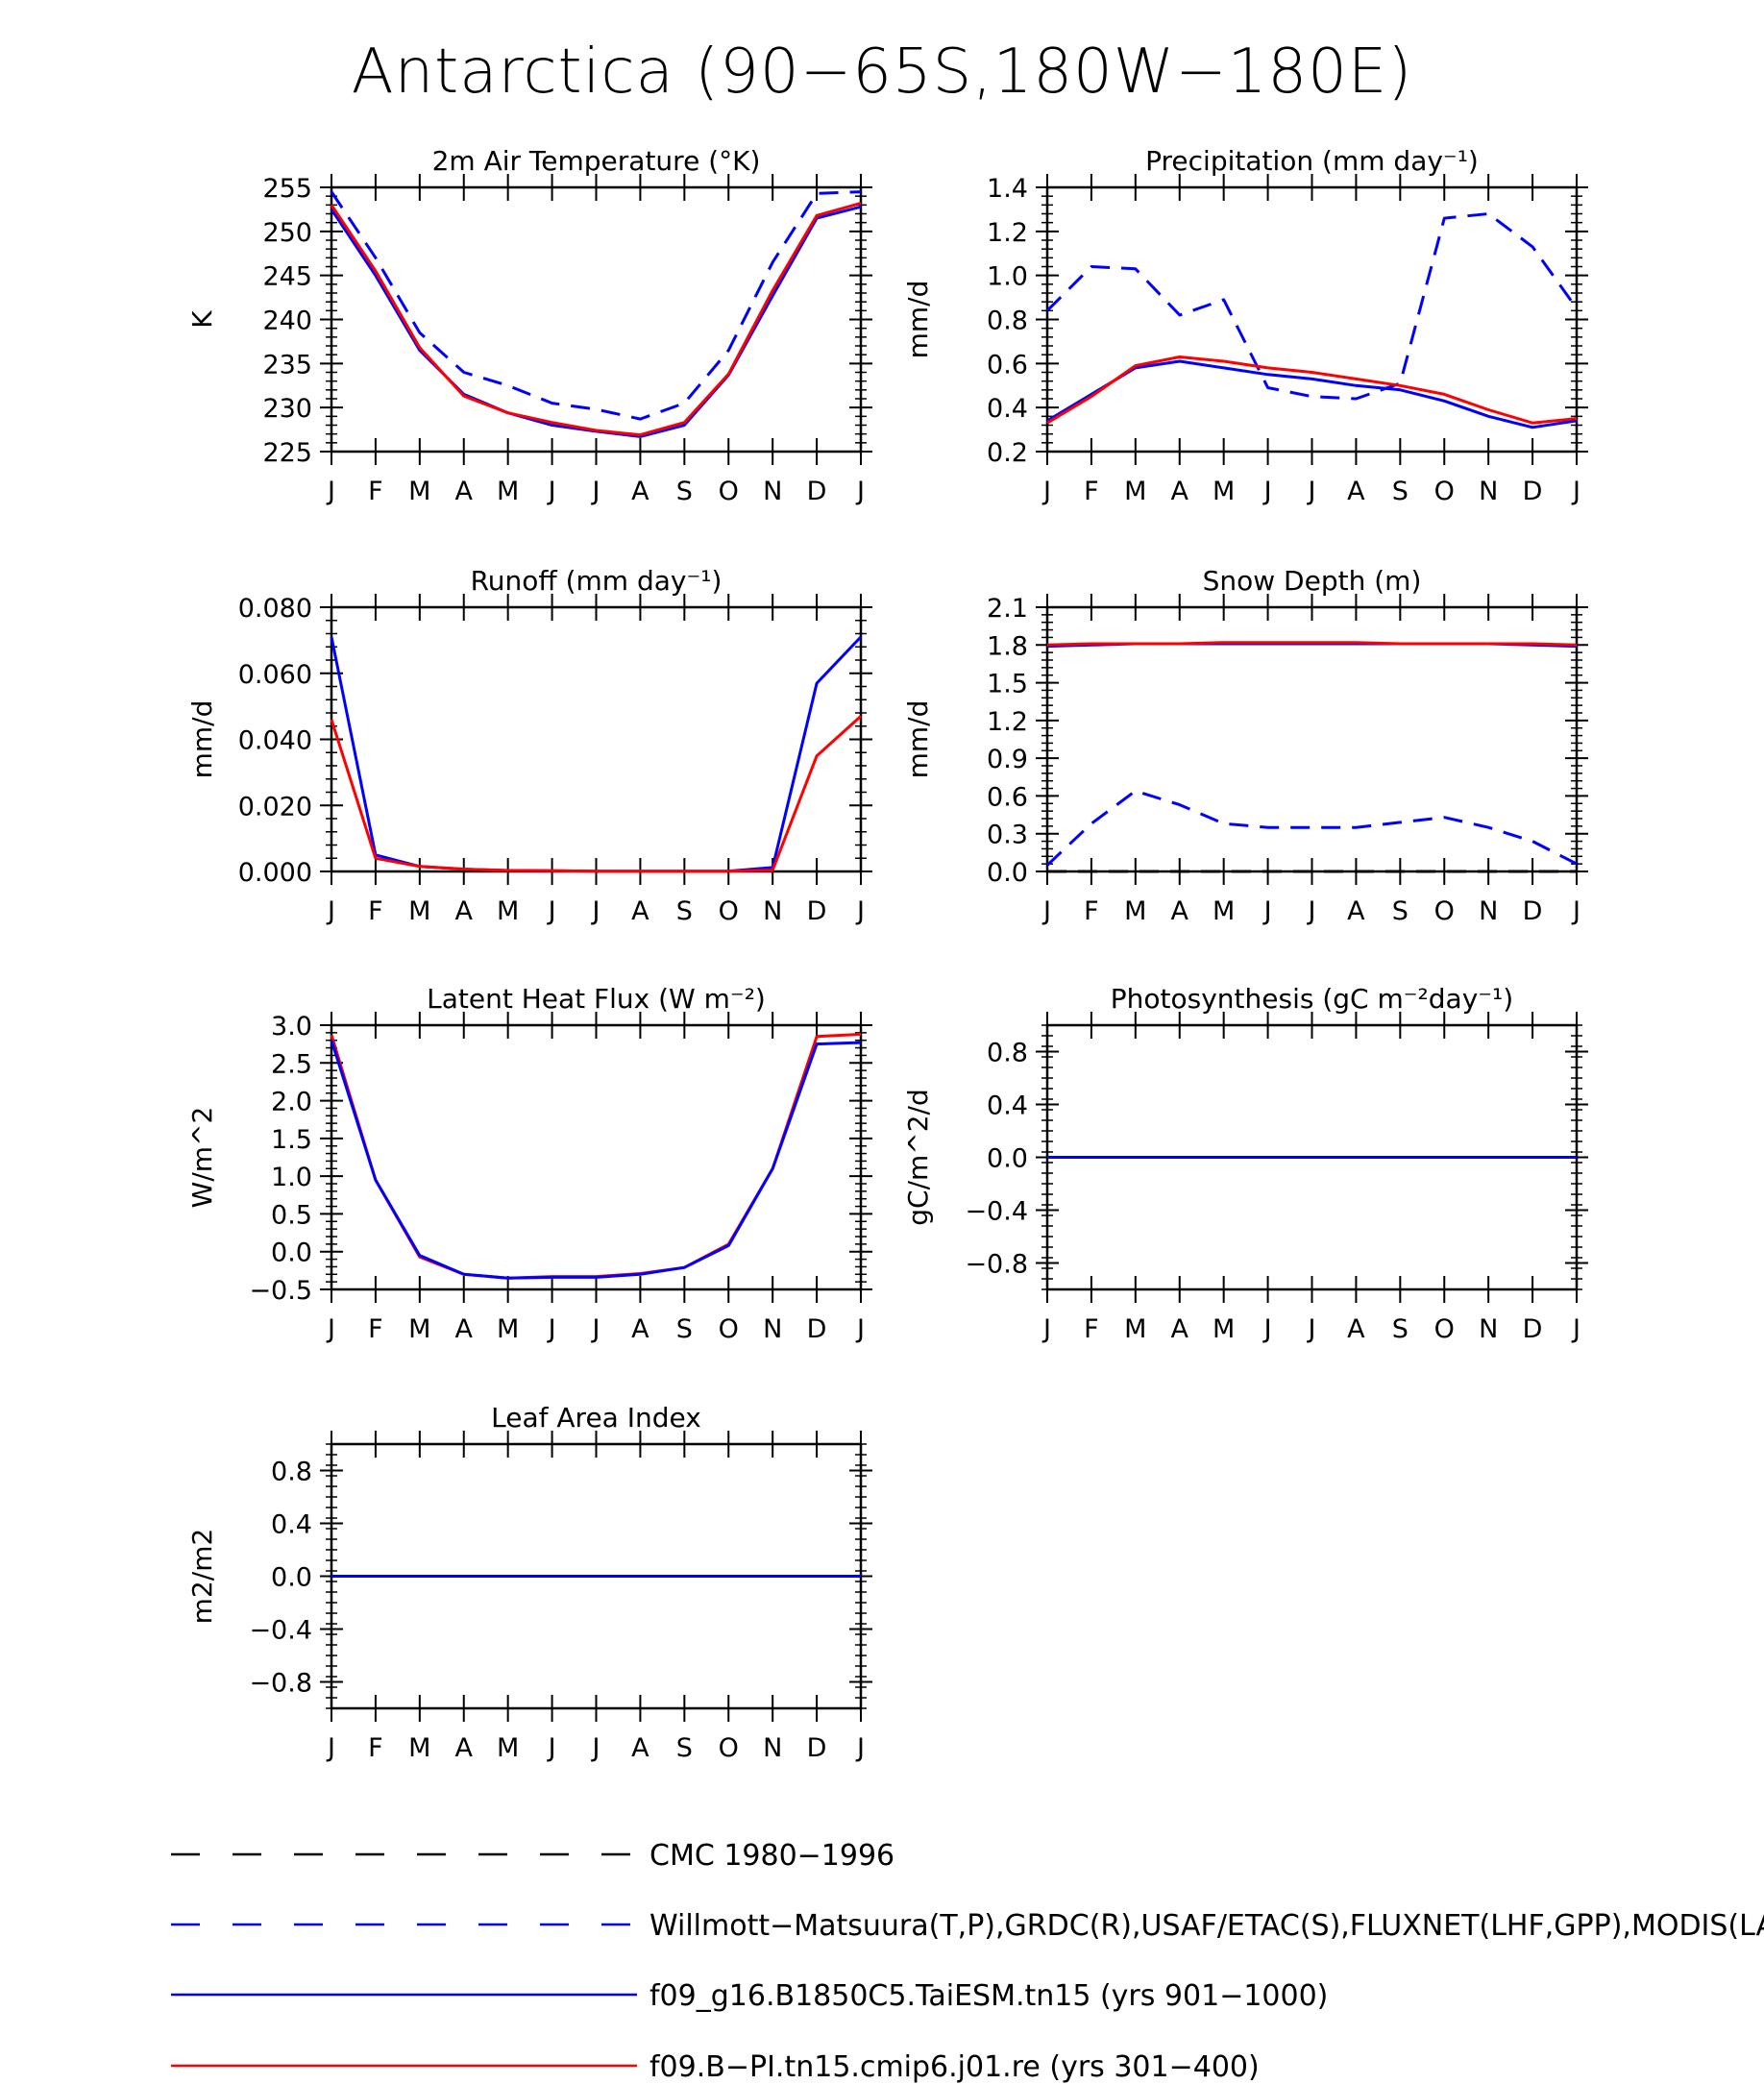 The image size is (1764, 2084). Describe the element at coordinates (287, 321) in the screenshot. I see `y-tick-label: 240` at that location.